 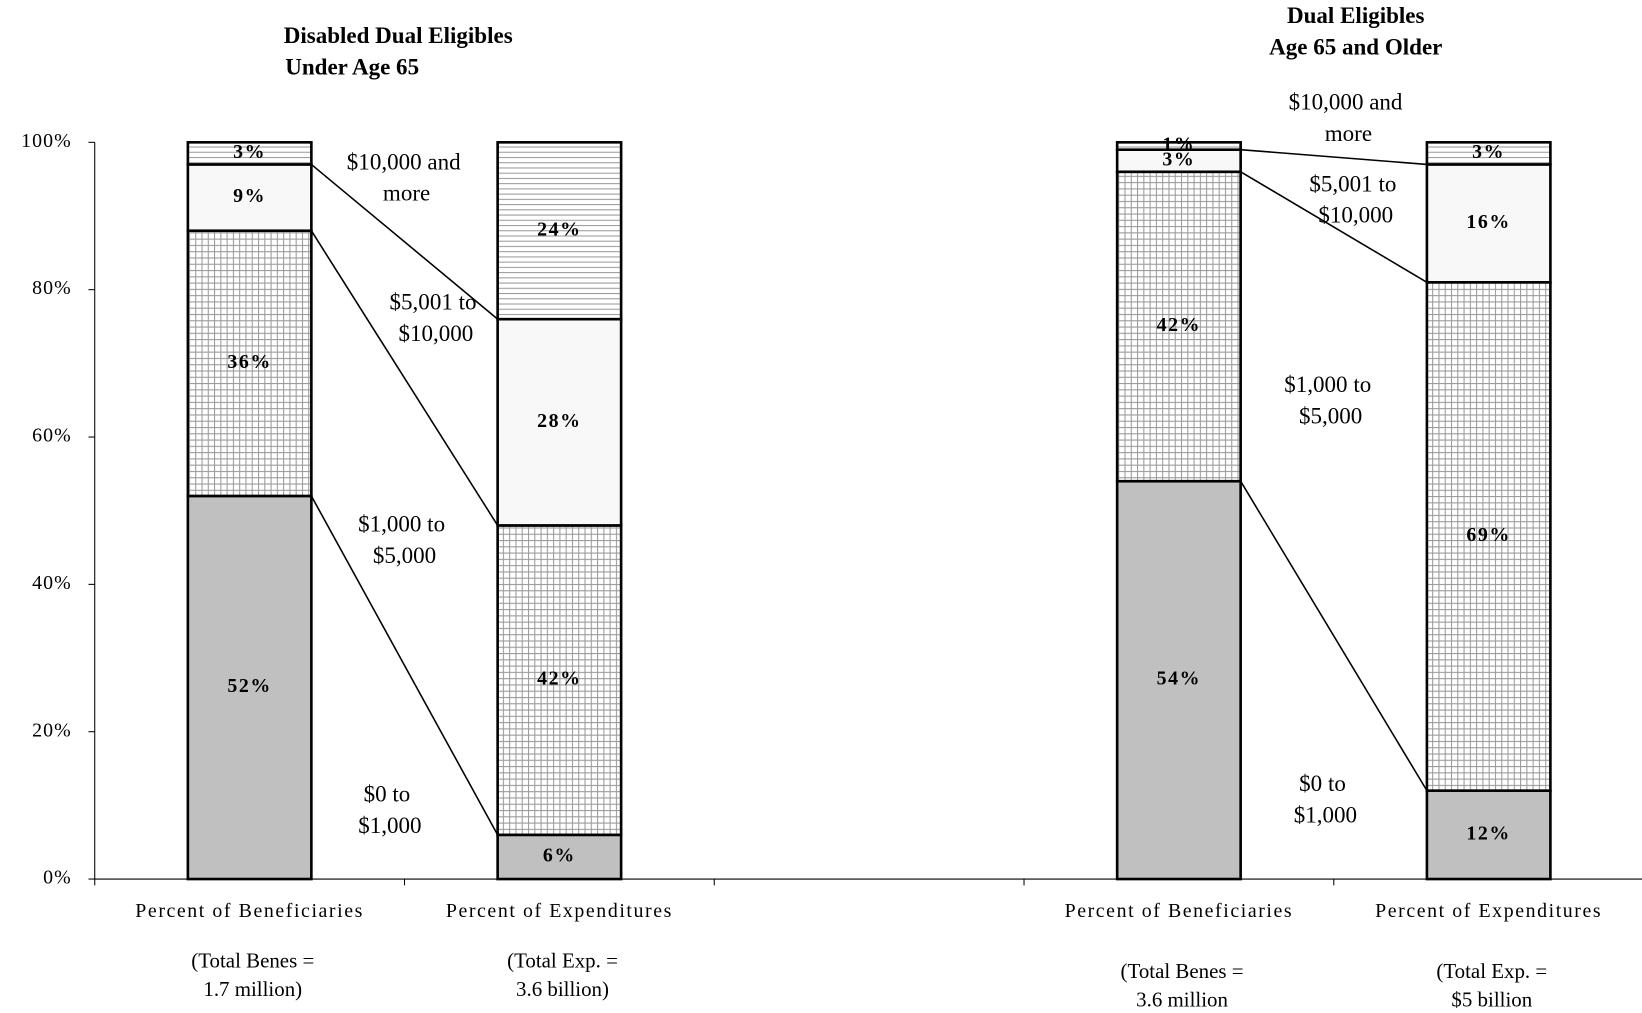 I want to click on value-label: 36%, so click(x=249, y=362).